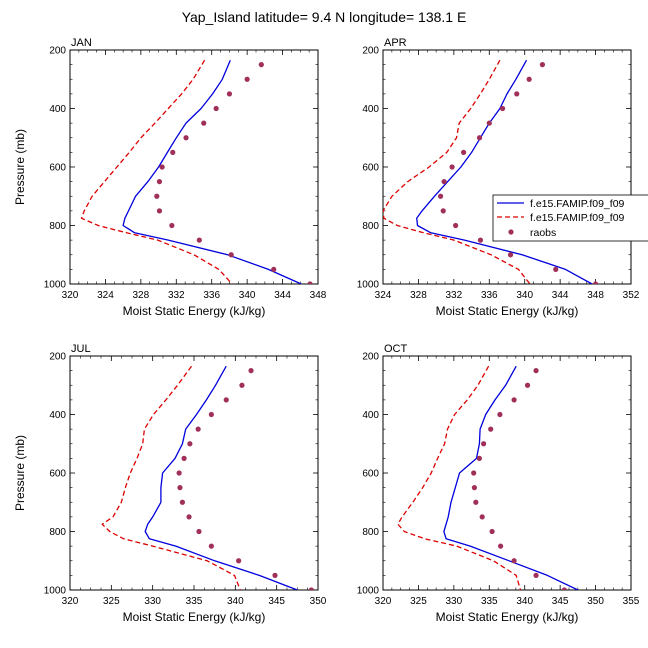 This screenshot has width=648, height=648. What do you see at coordinates (141, 295) in the screenshot?
I see `x-tick-label: 328` at bounding box center [141, 295].